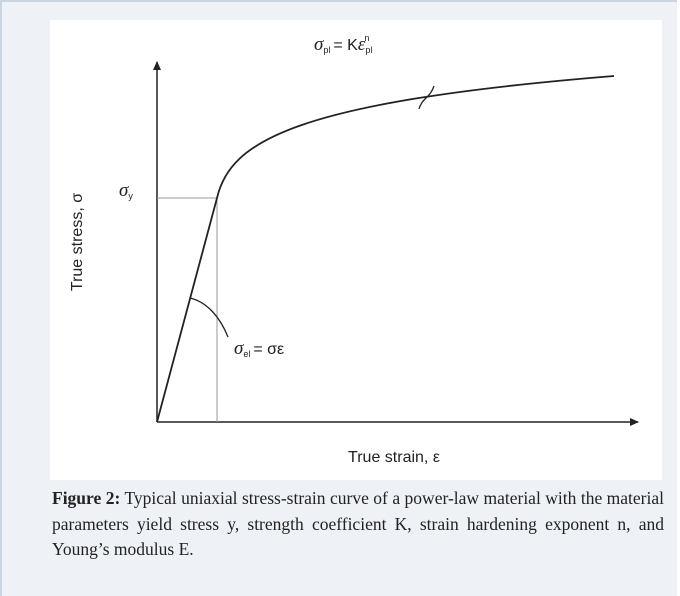  What do you see at coordinates (77, 242) in the screenshot?
I see `y-axis-label: True stress, σ` at bounding box center [77, 242].